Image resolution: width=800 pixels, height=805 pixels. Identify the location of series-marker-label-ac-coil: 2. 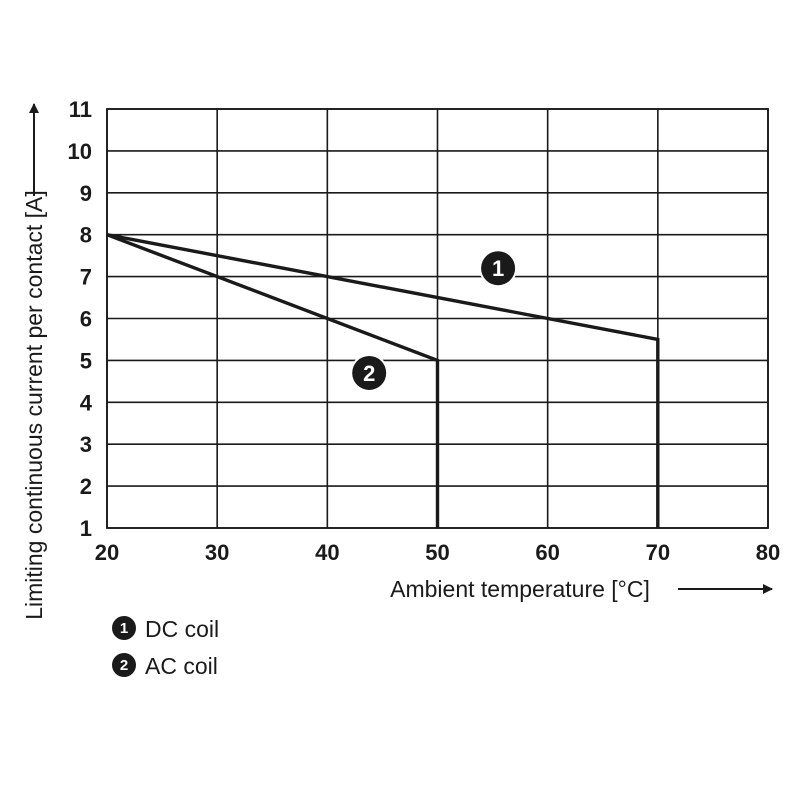
(369, 373).